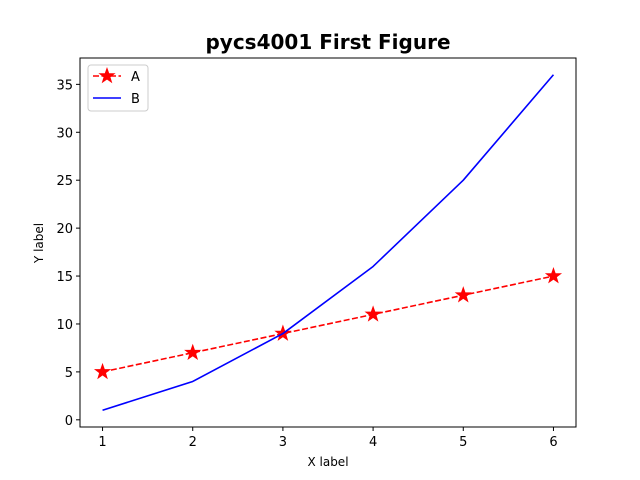 The width and height of the screenshot is (640, 480). I want to click on legend-marker-A, so click(107, 75).